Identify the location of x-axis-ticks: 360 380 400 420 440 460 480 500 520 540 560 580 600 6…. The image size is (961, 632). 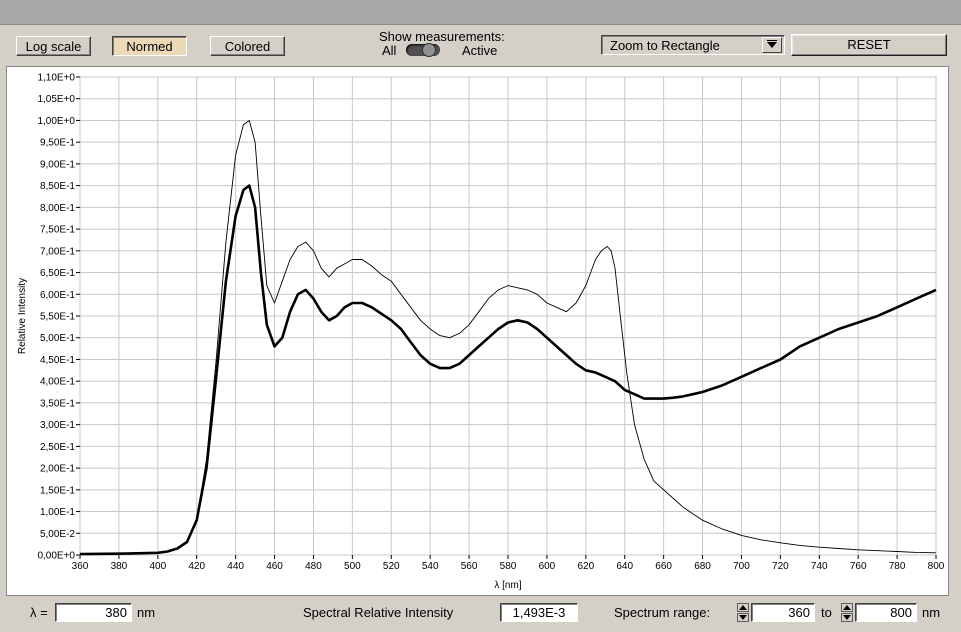
(508, 563).